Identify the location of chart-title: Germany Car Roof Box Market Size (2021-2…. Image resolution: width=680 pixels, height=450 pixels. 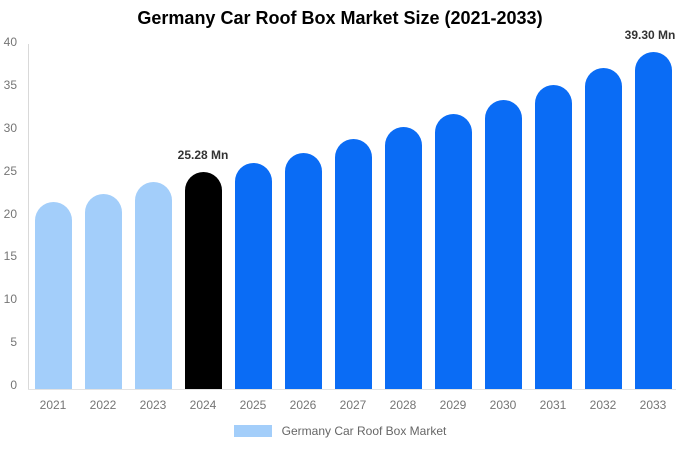
(340, 18).